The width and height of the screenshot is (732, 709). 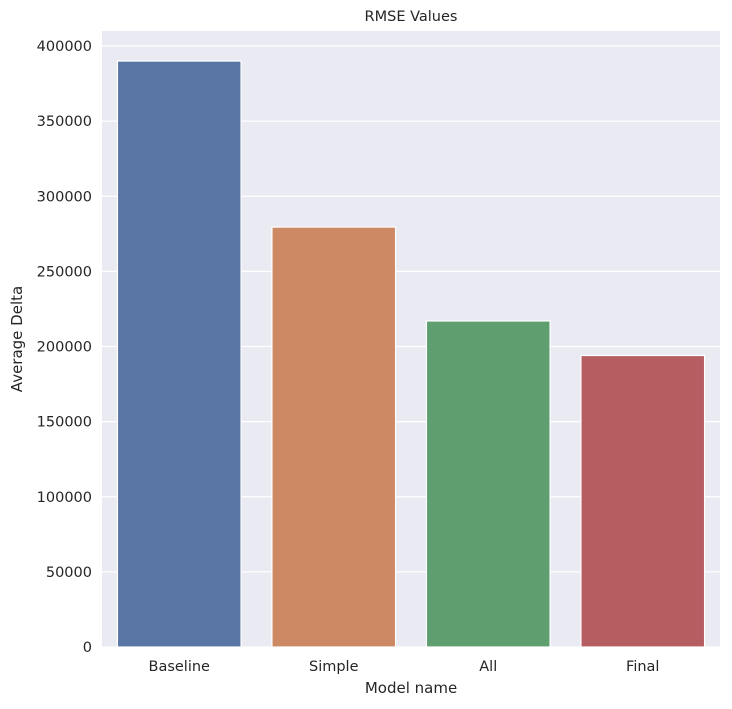 I want to click on x-tick-label: Simple, so click(x=334, y=667).